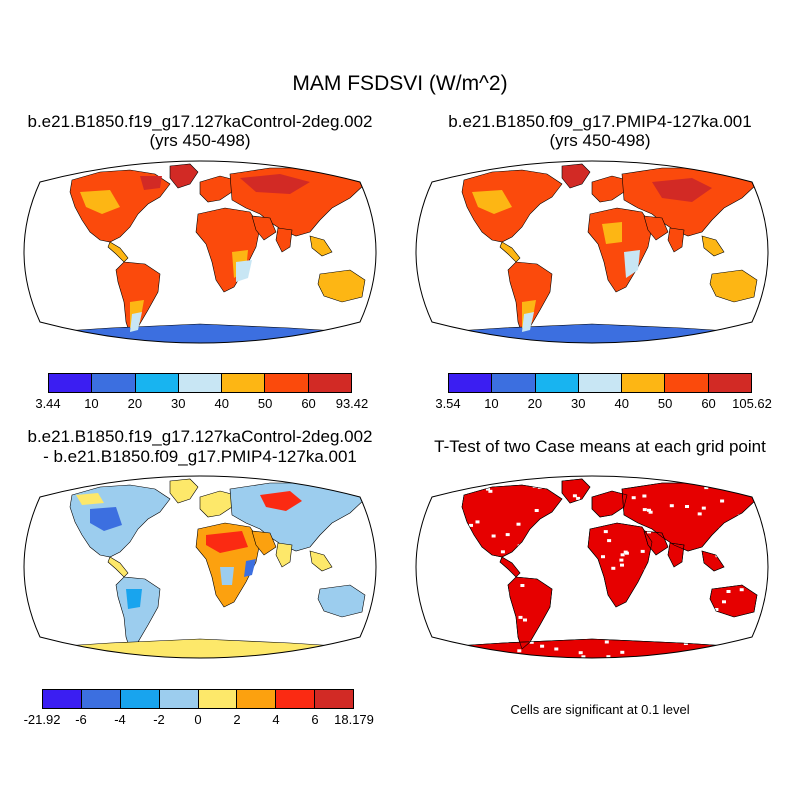  Describe the element at coordinates (198, 719) in the screenshot. I see `colorbar-tick-label: 0` at that location.